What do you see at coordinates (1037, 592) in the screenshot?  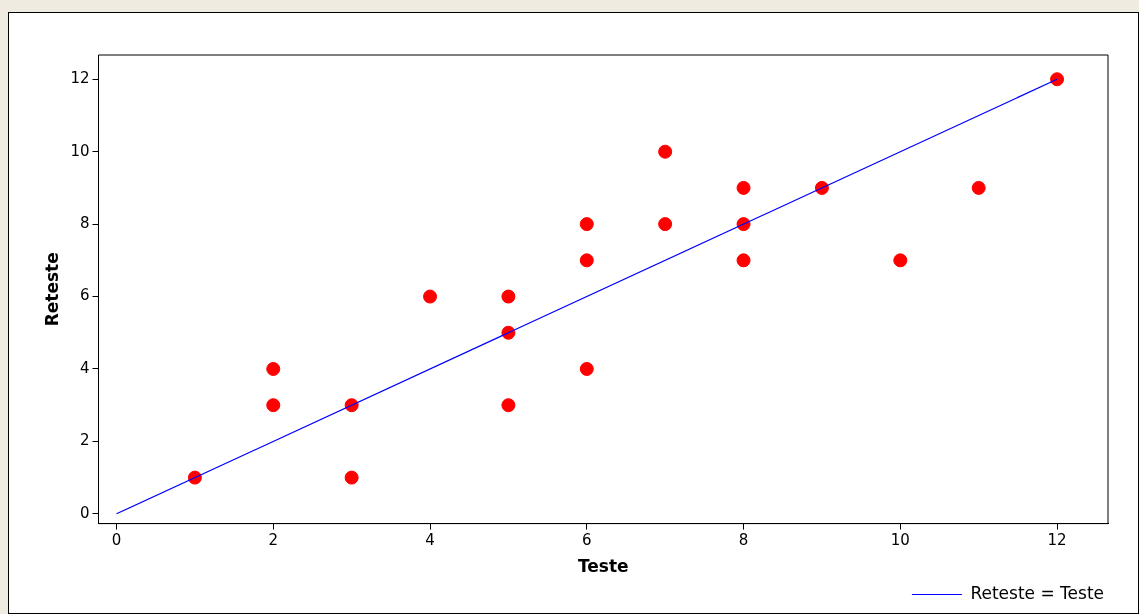 I see `legend-label: Reteste = Teste` at bounding box center [1037, 592].